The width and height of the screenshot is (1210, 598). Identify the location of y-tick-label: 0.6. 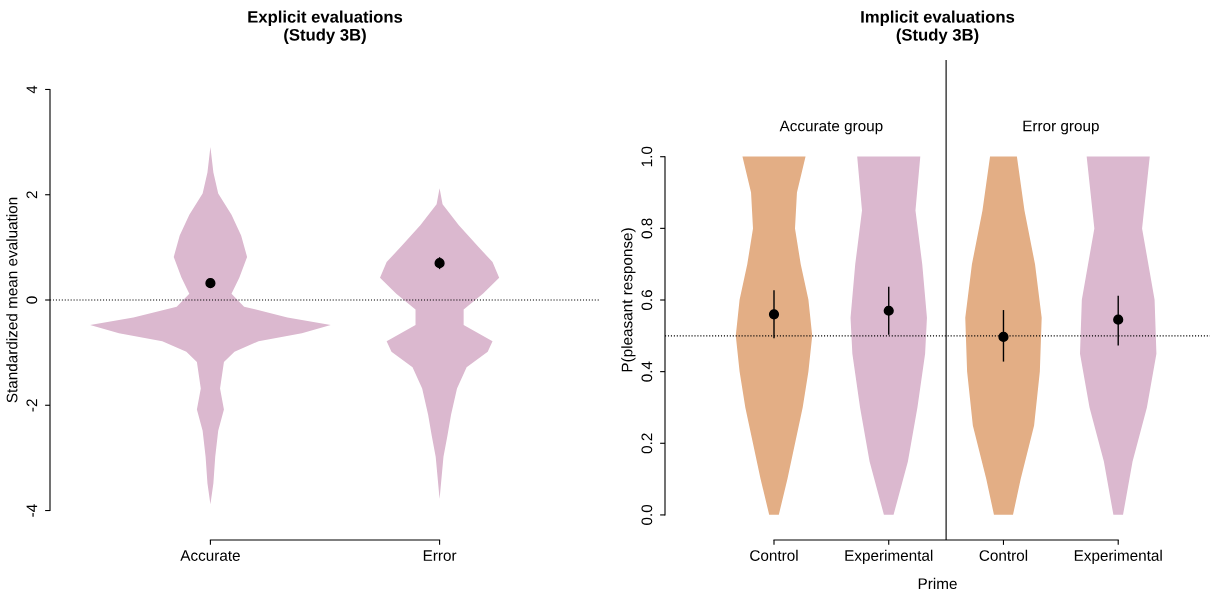
(647, 300).